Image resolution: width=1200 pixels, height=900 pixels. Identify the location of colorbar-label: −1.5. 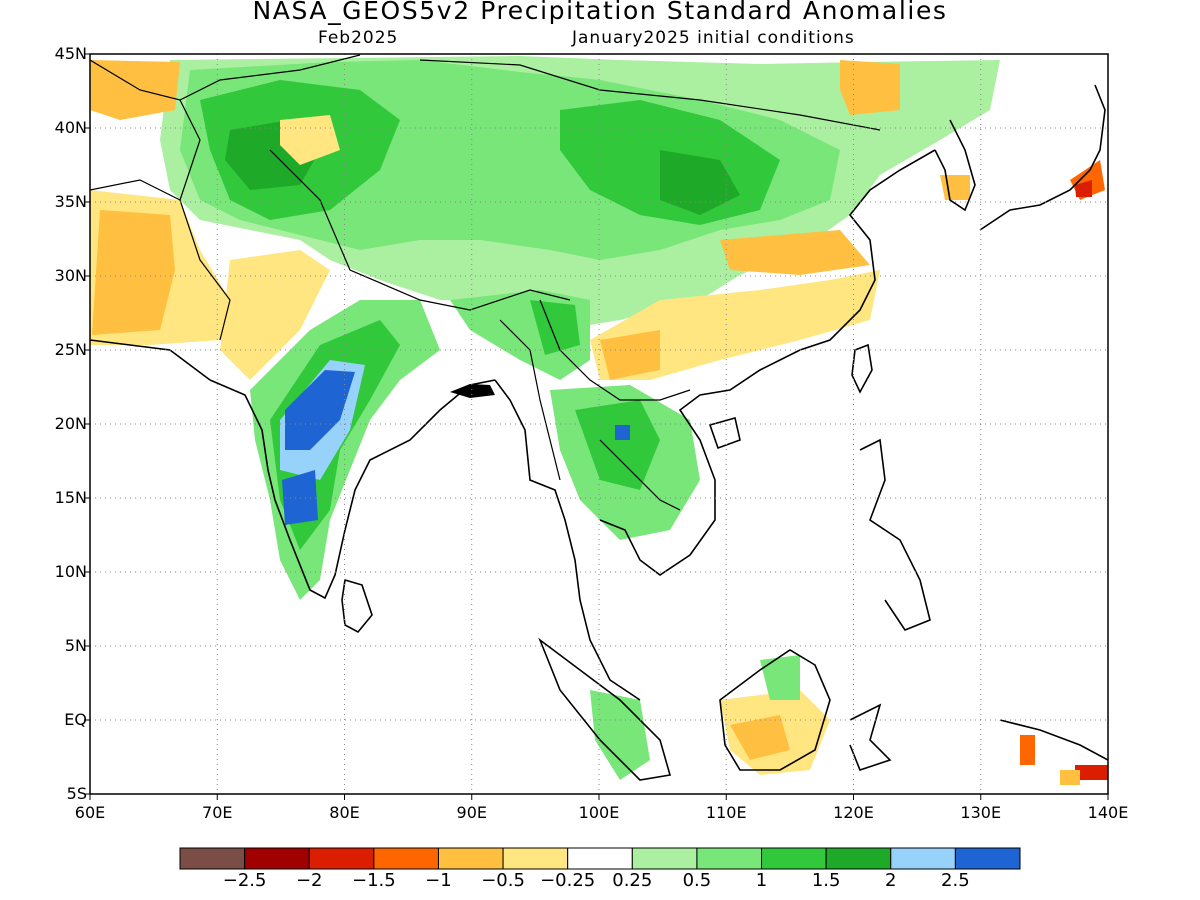
(373, 880).